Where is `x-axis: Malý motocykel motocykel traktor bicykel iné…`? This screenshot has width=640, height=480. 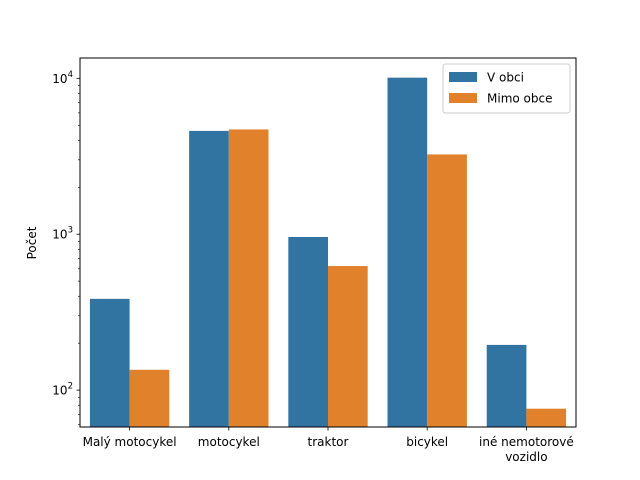 x-axis: Malý motocykel motocykel traktor bicykel iné… is located at coordinates (328, 445).